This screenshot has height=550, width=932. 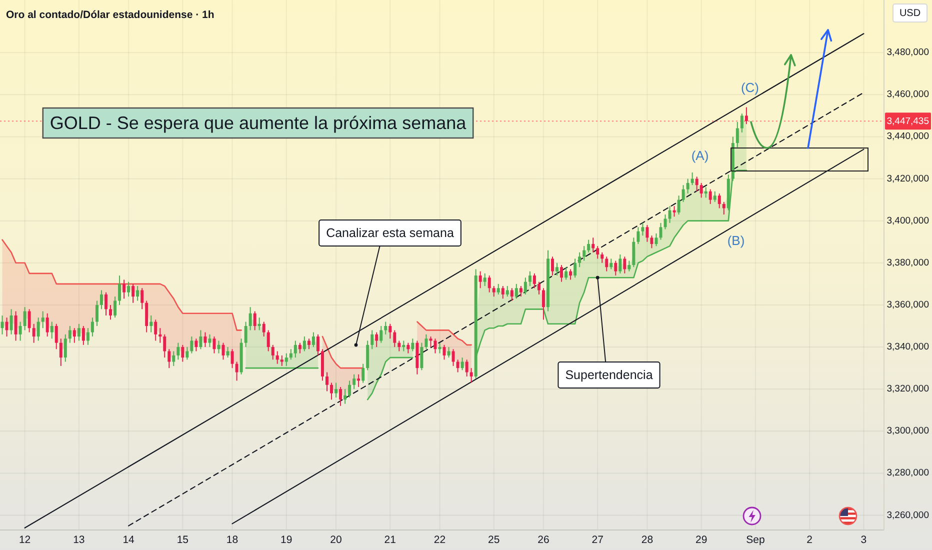 What do you see at coordinates (701, 540) in the screenshot?
I see `x-tick-label: 29` at bounding box center [701, 540].